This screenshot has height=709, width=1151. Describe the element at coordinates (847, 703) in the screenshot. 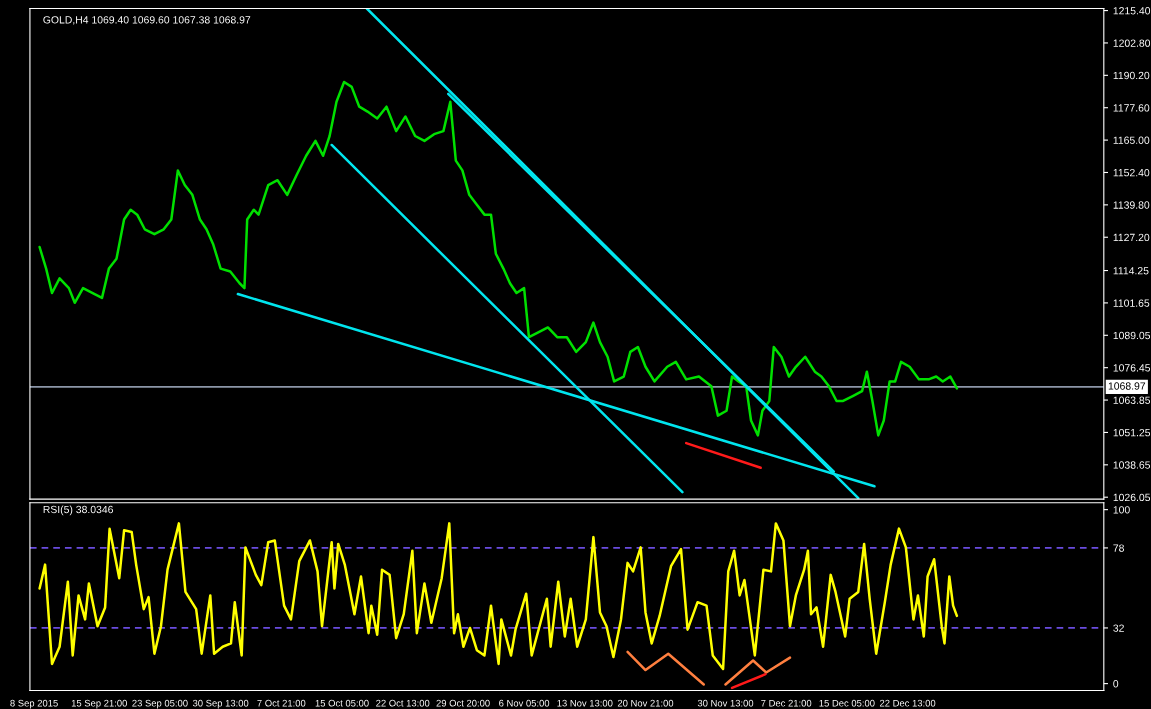

I see `x-tick-label: 15 Dec 05:00` at that location.